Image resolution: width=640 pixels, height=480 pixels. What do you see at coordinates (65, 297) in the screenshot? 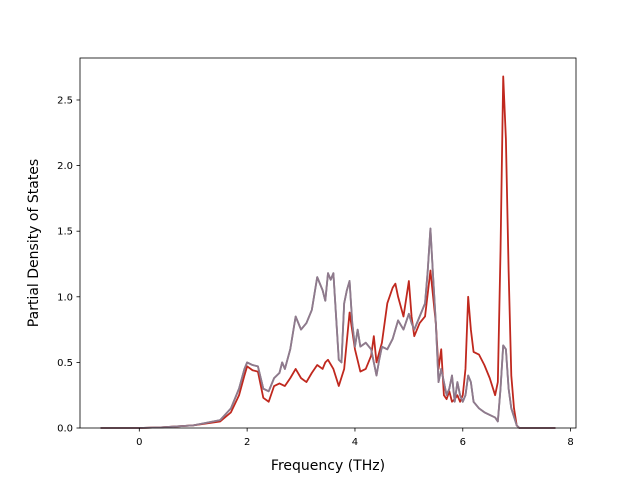
I see `y-tick-label: 1.0` at bounding box center [65, 297].